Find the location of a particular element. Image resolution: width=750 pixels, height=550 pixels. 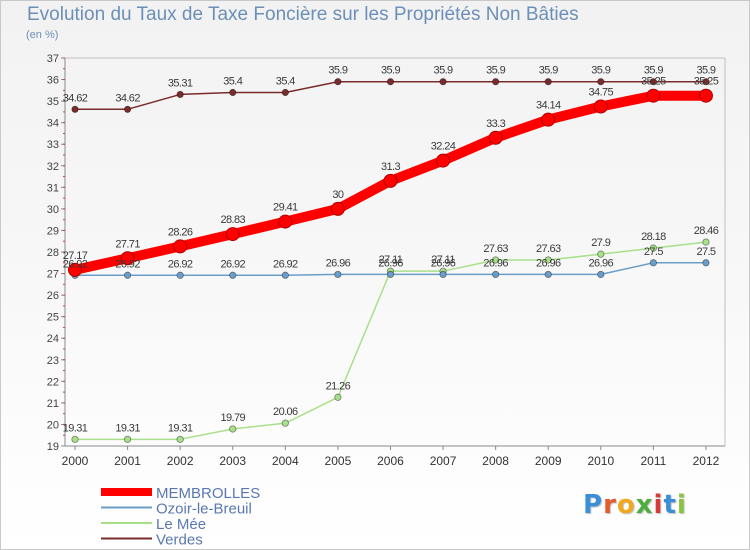

y-tick-label: 30 is located at coordinates (53, 210).